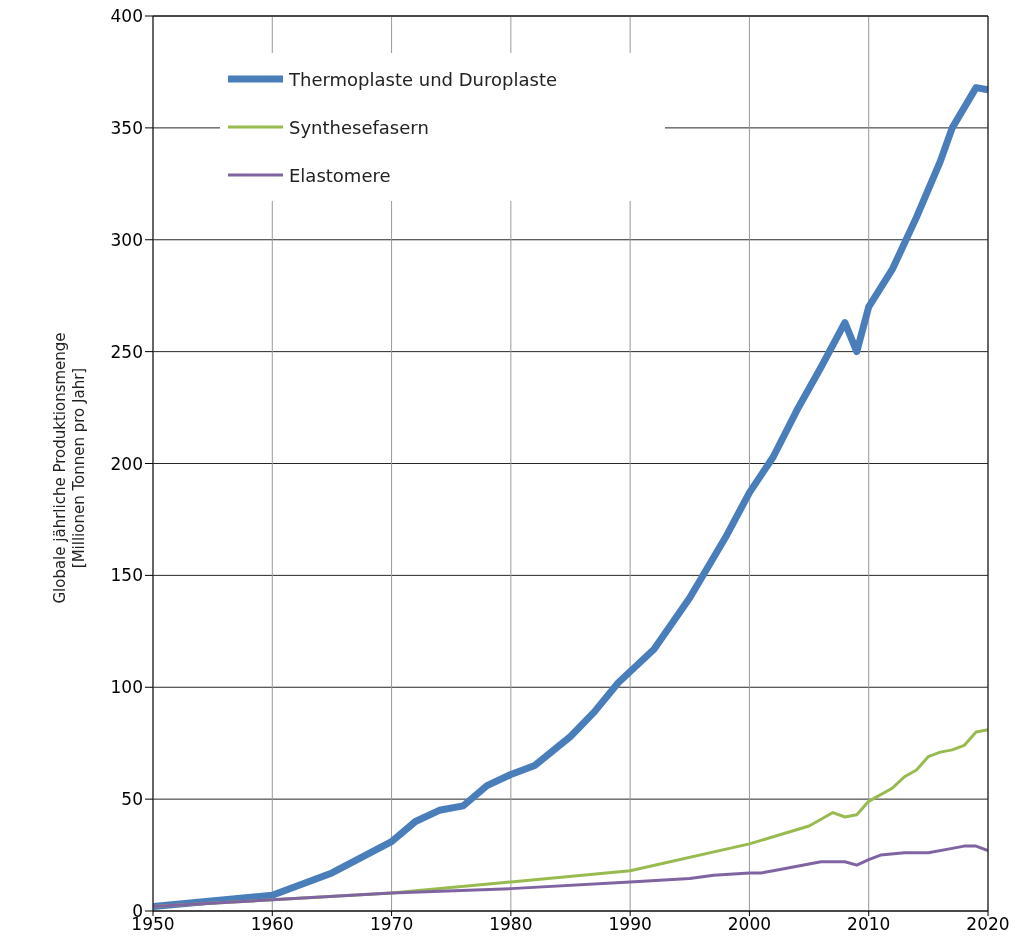 The height and width of the screenshot is (947, 1023). What do you see at coordinates (126, 463) in the screenshot?
I see `y-tick-label: 200` at bounding box center [126, 463].